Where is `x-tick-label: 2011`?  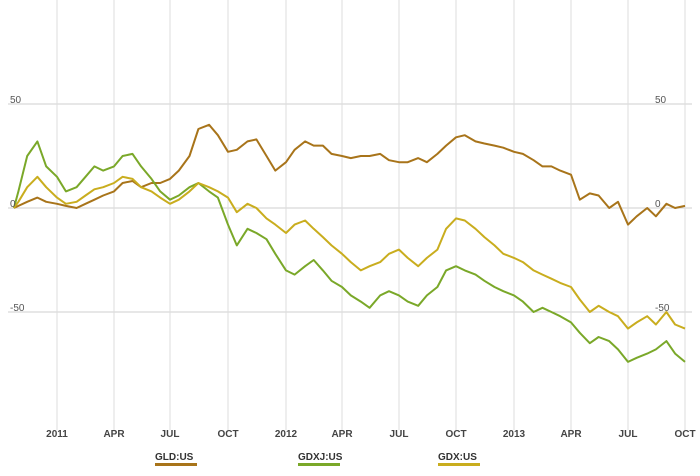 x-tick-label: 2011 is located at coordinates (57, 434).